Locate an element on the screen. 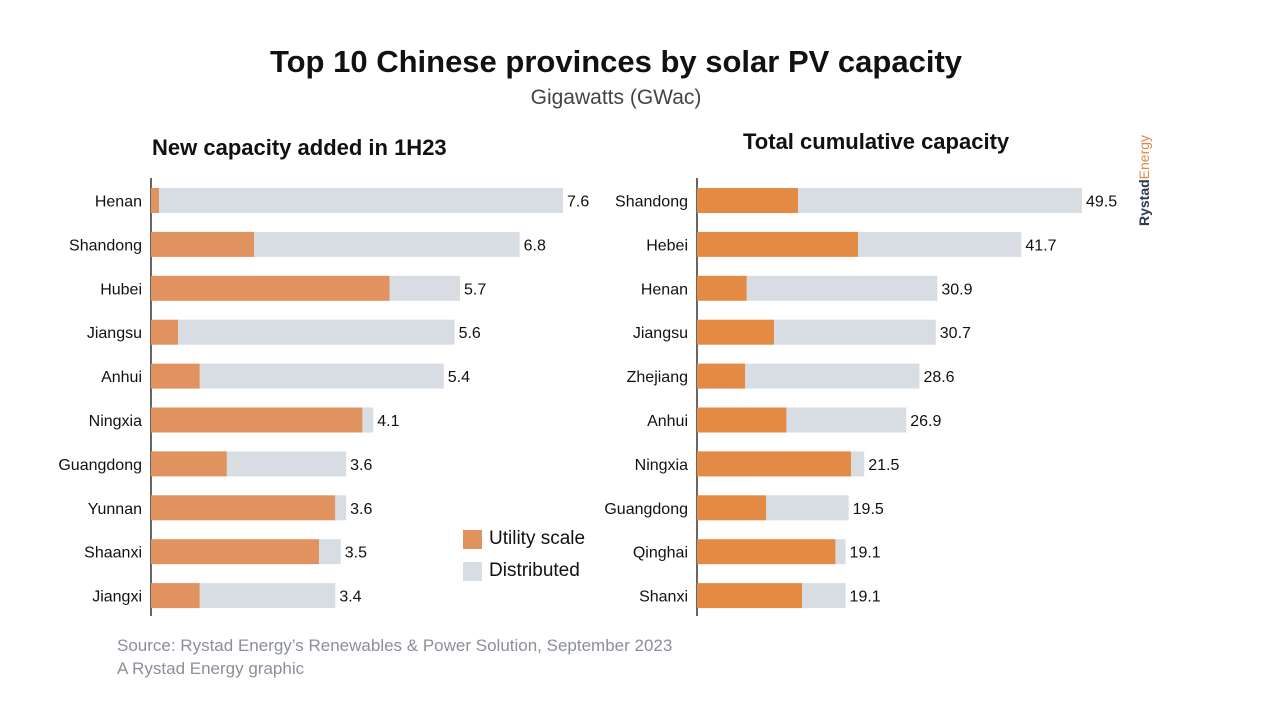  right-panel-title: Total cumulative capacity is located at coordinates (876, 141).